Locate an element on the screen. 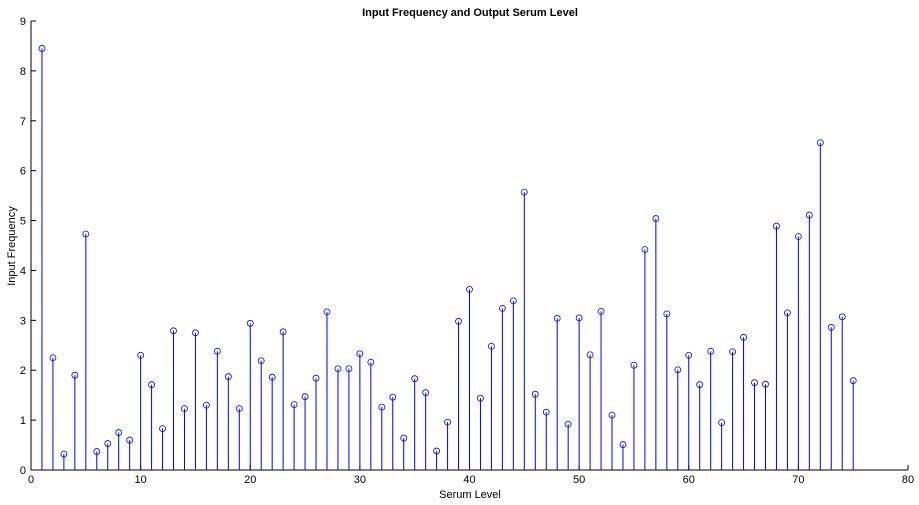  y-tick-label: 6 is located at coordinates (23, 172).